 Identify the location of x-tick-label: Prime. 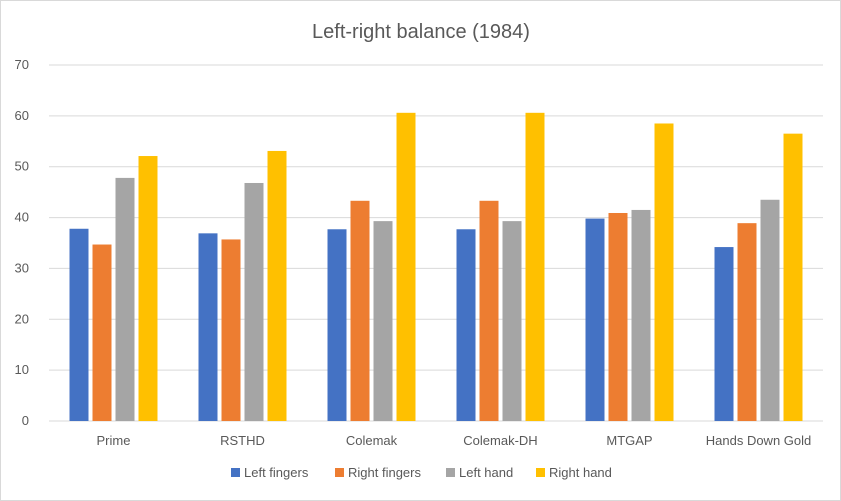
(114, 440).